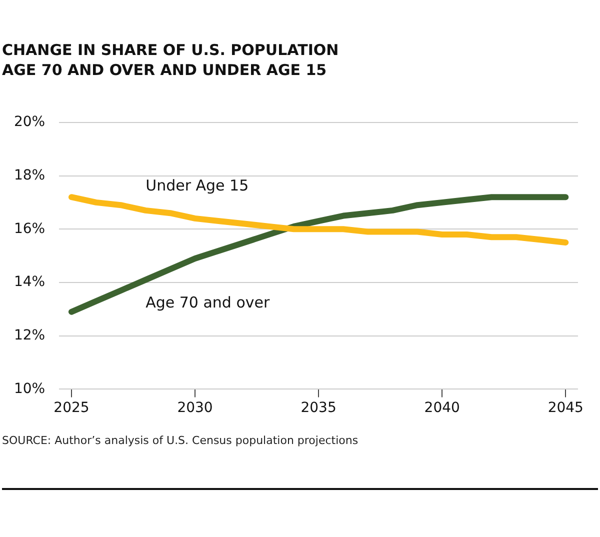  Describe the element at coordinates (30, 175) in the screenshot. I see `y-tick-label: 18%` at that location.